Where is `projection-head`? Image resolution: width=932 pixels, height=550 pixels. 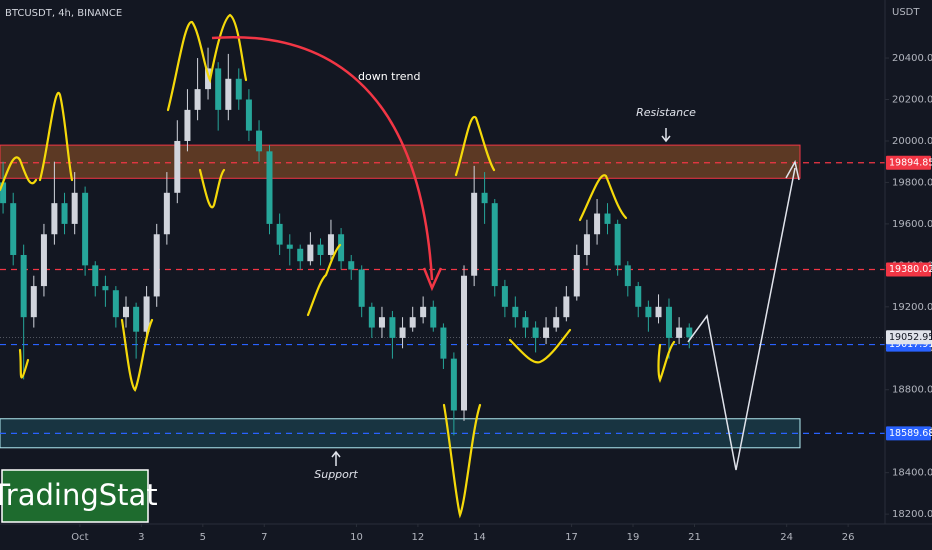 projection-head is located at coordinates (792, 170).